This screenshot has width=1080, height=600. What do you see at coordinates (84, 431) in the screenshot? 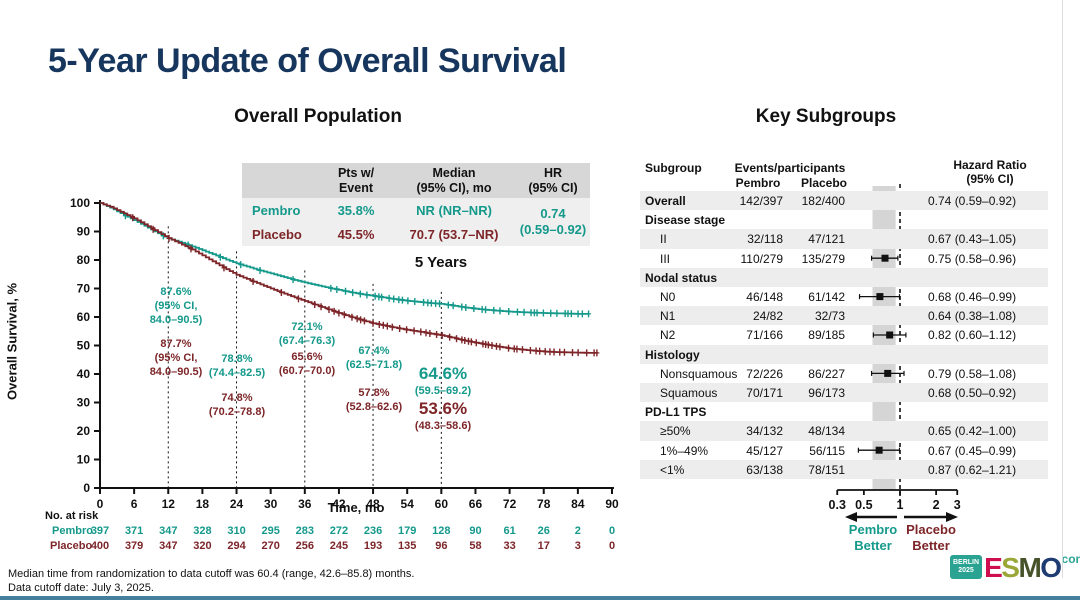
I see `svg-text: 20` at bounding box center [84, 431].